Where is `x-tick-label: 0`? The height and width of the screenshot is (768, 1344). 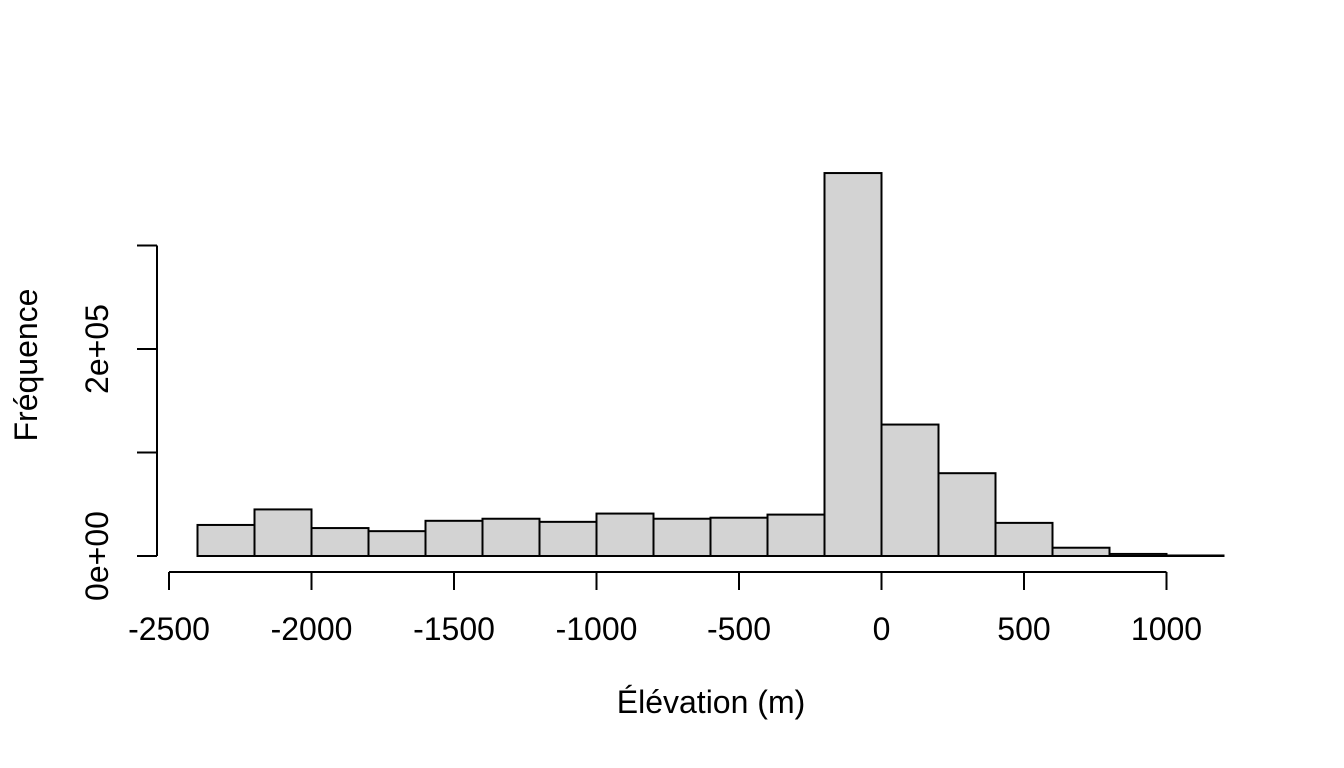 x-tick-label: 0 is located at coordinates (882, 629).